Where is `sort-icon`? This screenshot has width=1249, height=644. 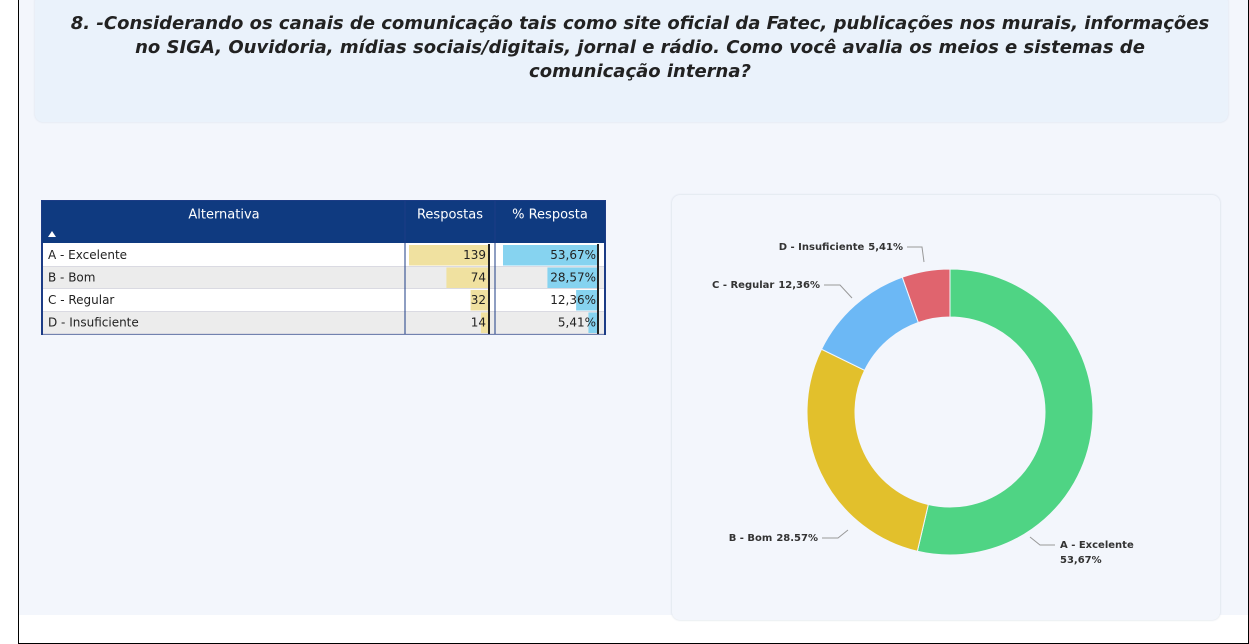 sort-icon is located at coordinates (52, 234).